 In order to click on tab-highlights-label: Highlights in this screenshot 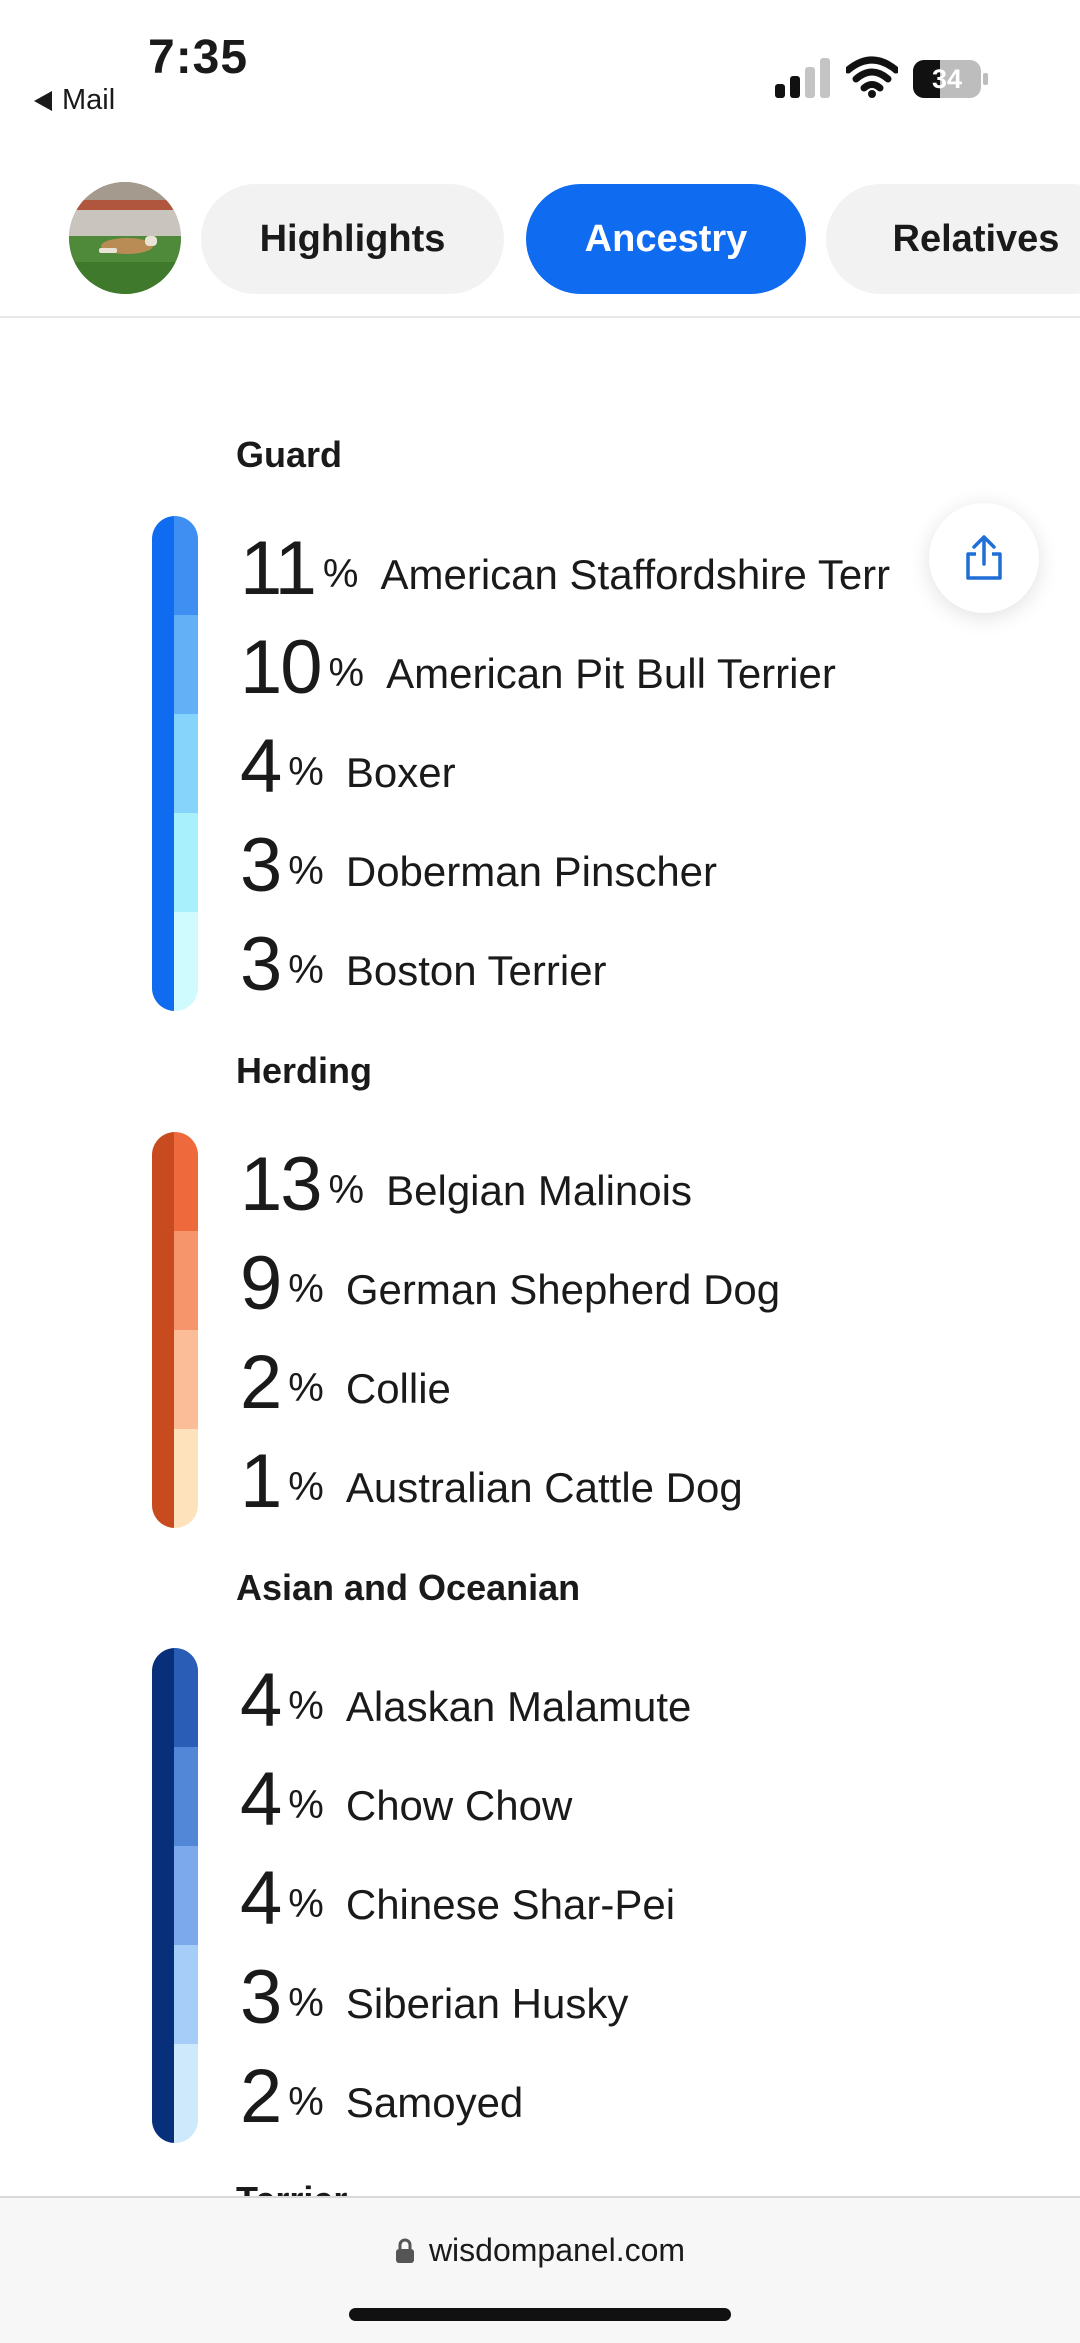, I will do `click(352, 238)`.